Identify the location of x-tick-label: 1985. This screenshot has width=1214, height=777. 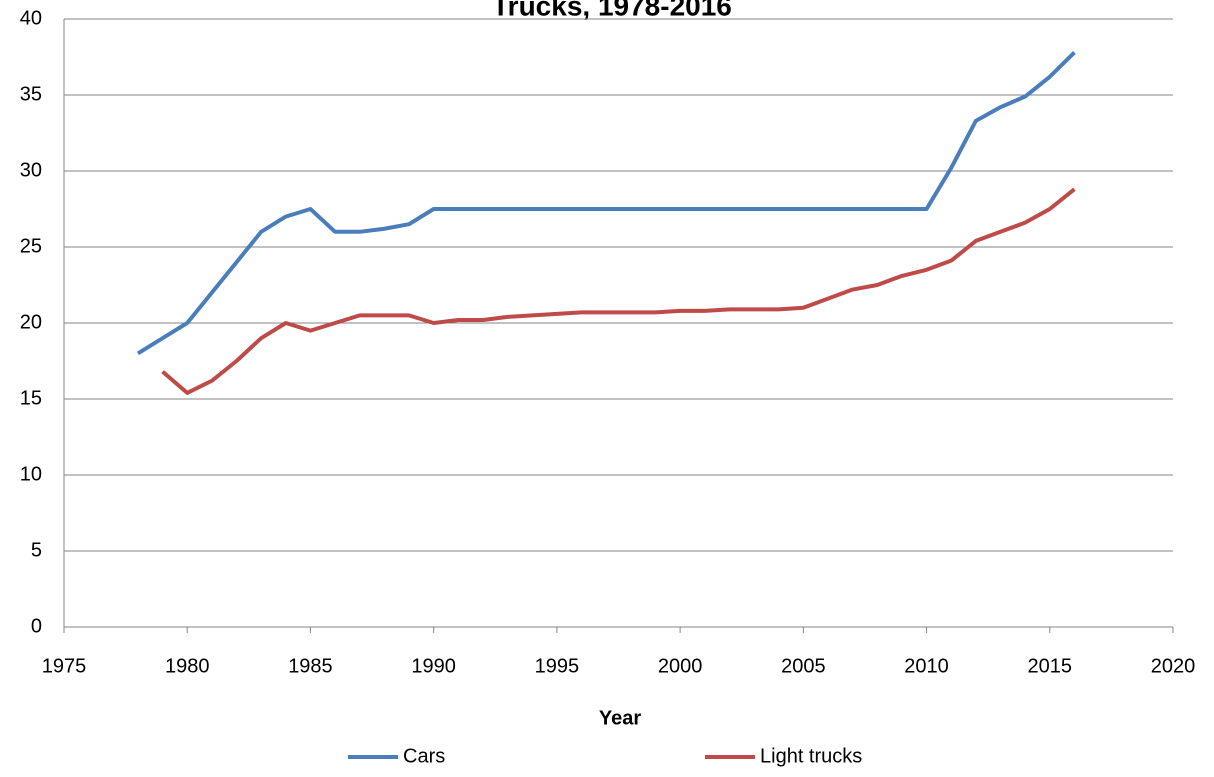
(310, 666).